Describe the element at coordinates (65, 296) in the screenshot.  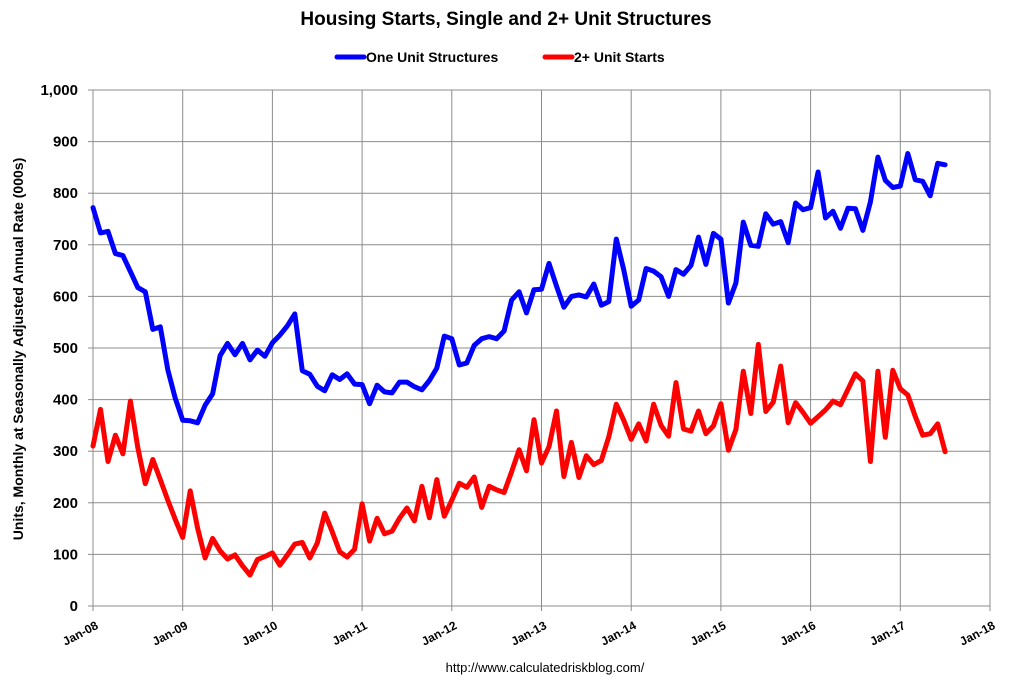
I see `y-tick-label: 600` at that location.